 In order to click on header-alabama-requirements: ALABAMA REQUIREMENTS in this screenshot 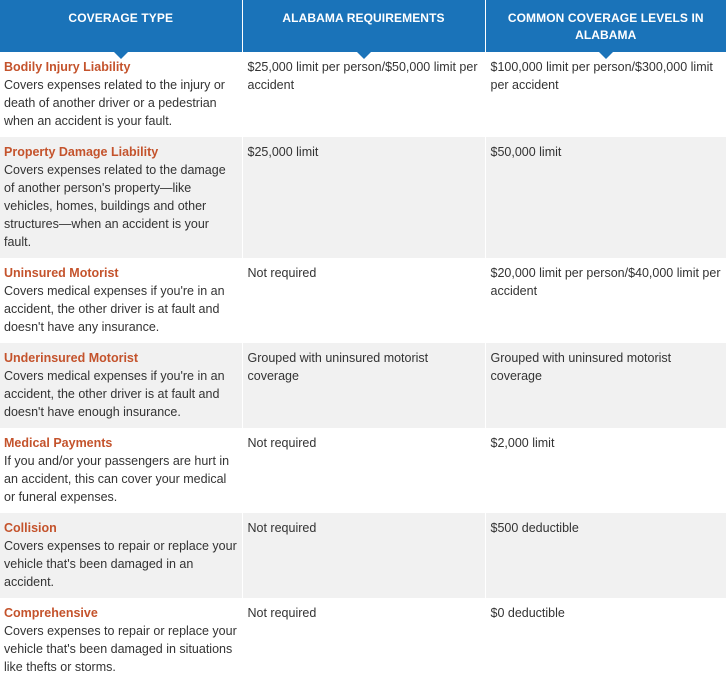, I will do `click(363, 29)`.